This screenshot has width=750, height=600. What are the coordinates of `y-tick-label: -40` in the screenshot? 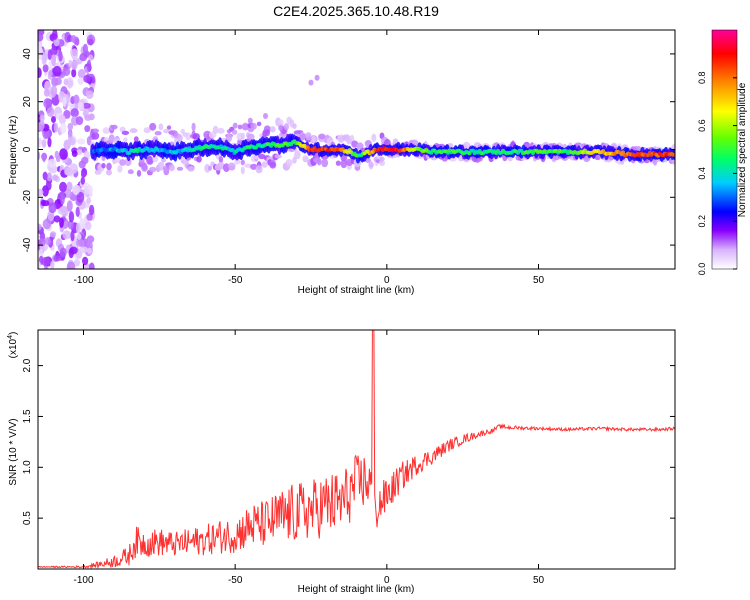 It's located at (27, 244).